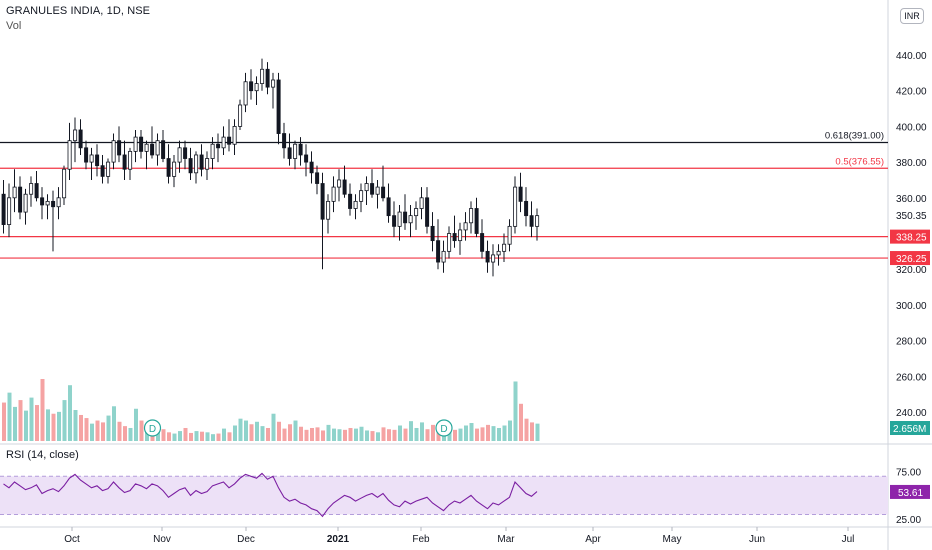 The image size is (932, 550). What do you see at coordinates (911, 306) in the screenshot?
I see `price-tick-label: 300.00` at bounding box center [911, 306].